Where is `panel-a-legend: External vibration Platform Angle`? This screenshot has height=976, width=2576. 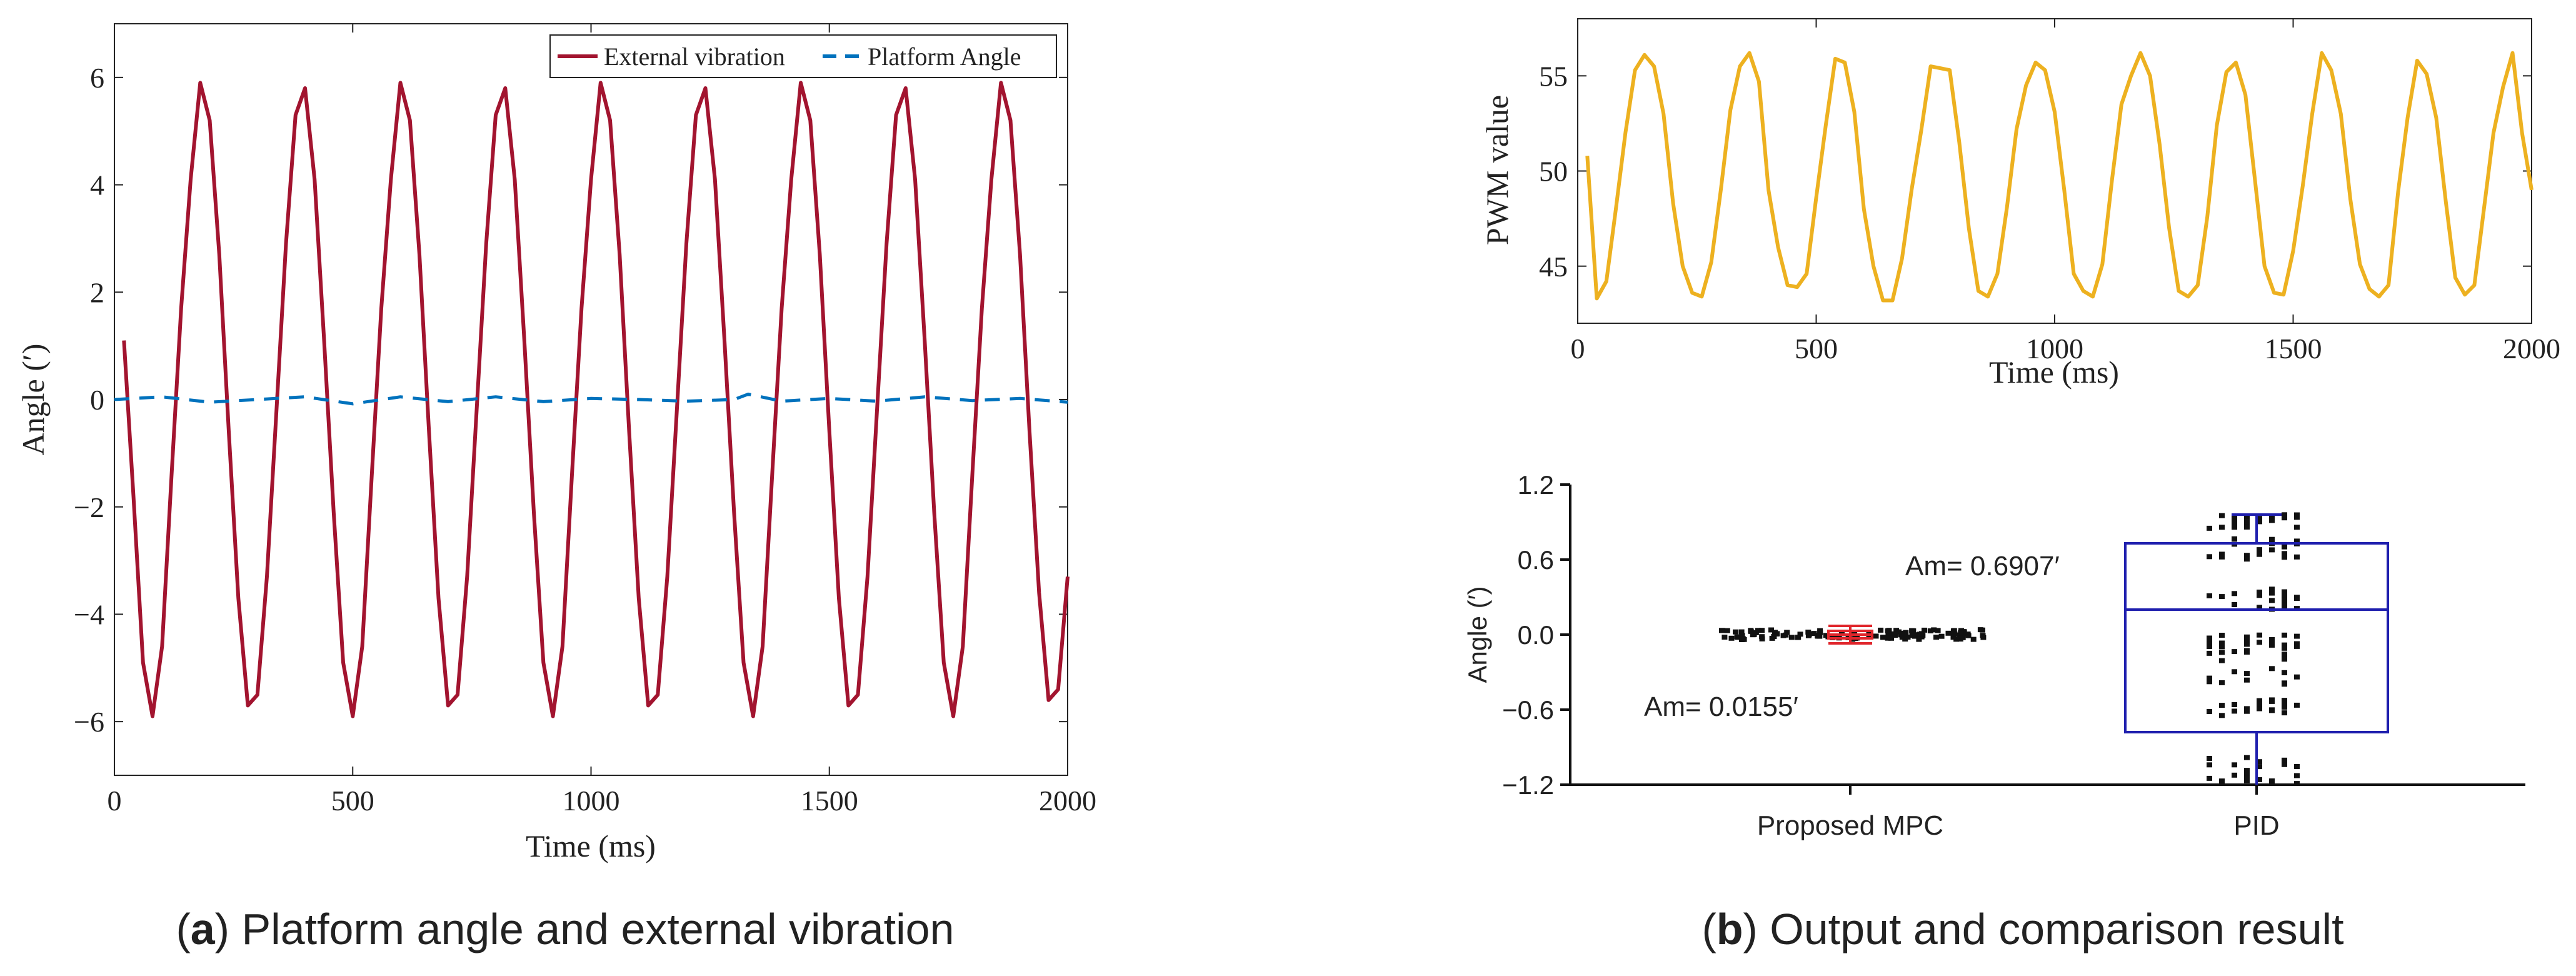 panel-a-legend: External vibration Platform Angle is located at coordinates (803, 56).